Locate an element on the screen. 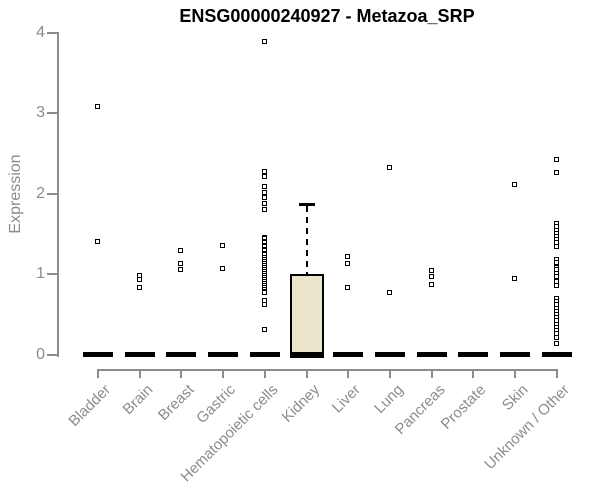 Image resolution: width=600 pixels, height=500 pixels. chart-title: ENSG00000240927 - Metazoa_SRP is located at coordinates (327, 16).